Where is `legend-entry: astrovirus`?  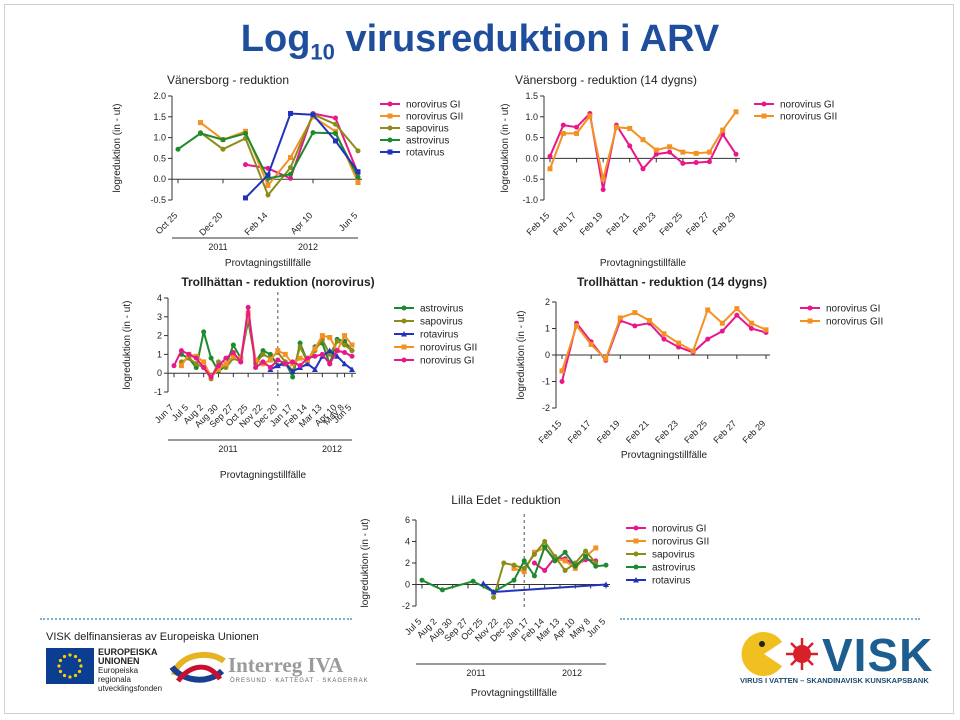 legend-entry: astrovirus is located at coordinates (428, 309).